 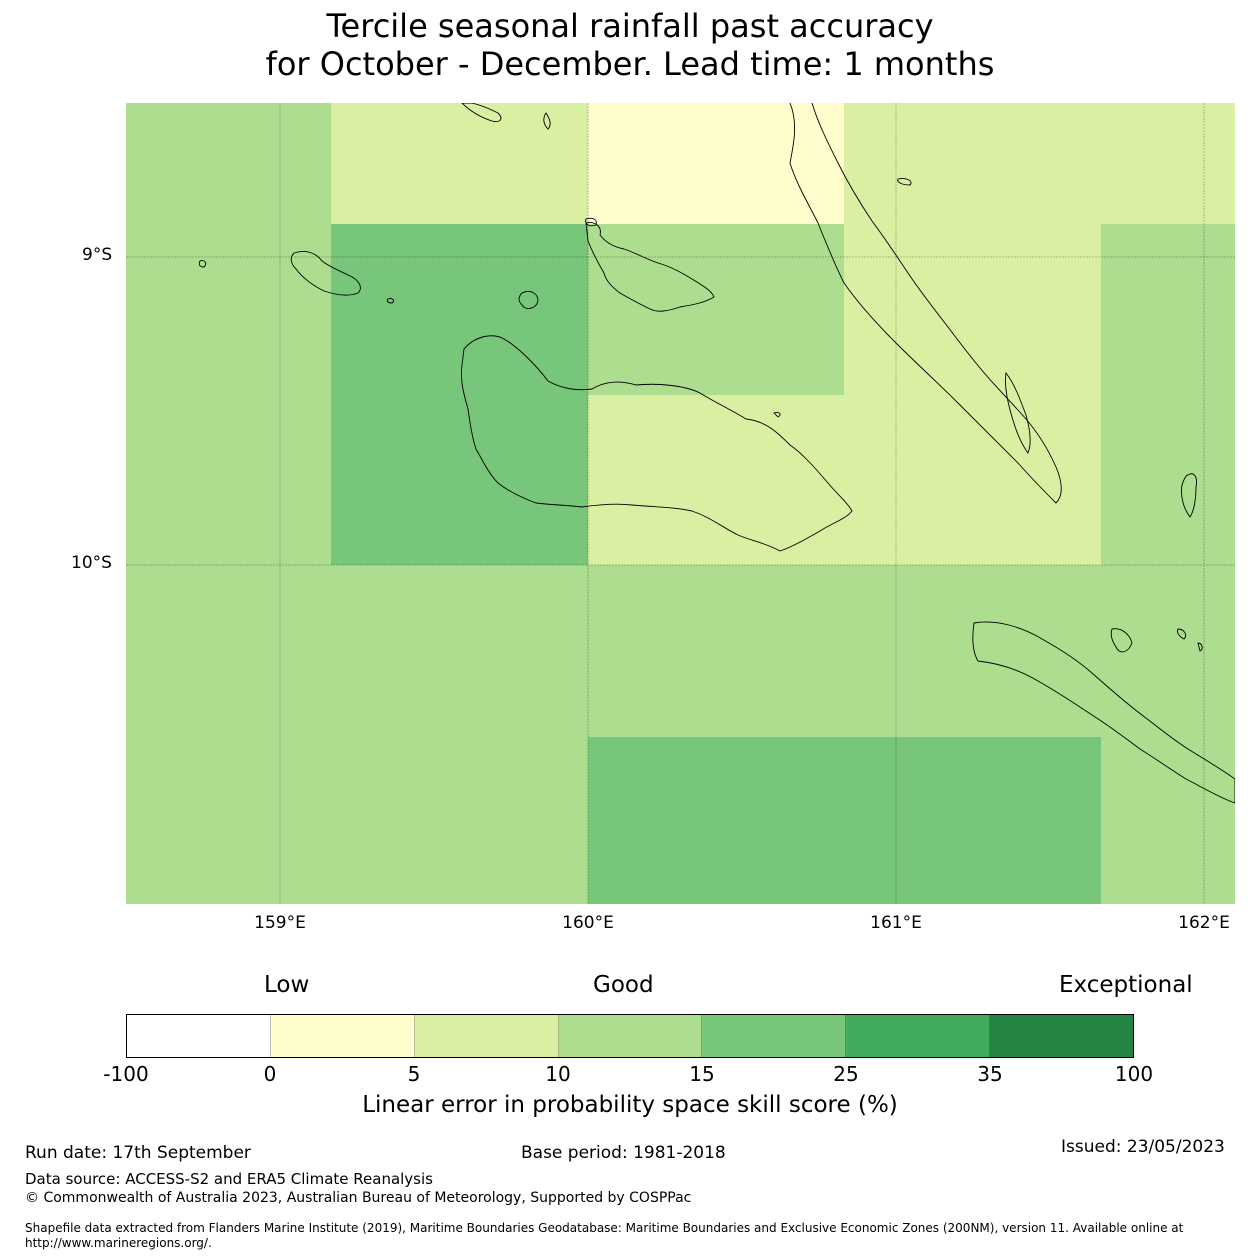 I want to click on legend-level-exceptional: Exceptional, so click(x=1126, y=985).